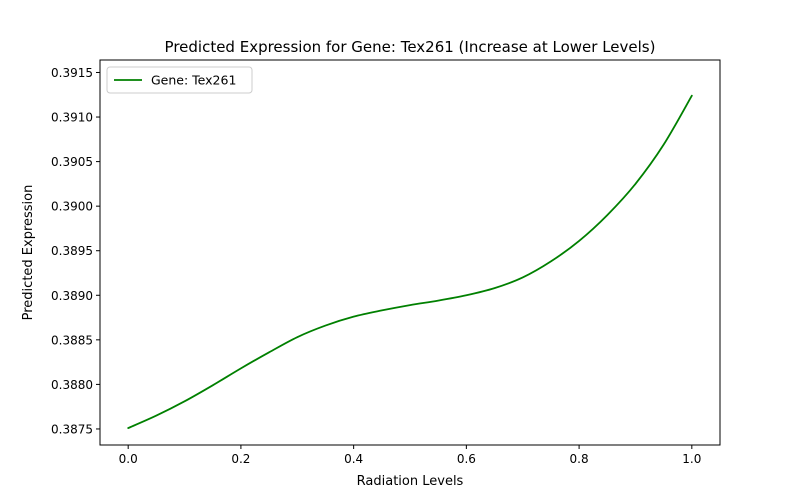  I want to click on y-tick-label: 0.3915, so click(72, 73).